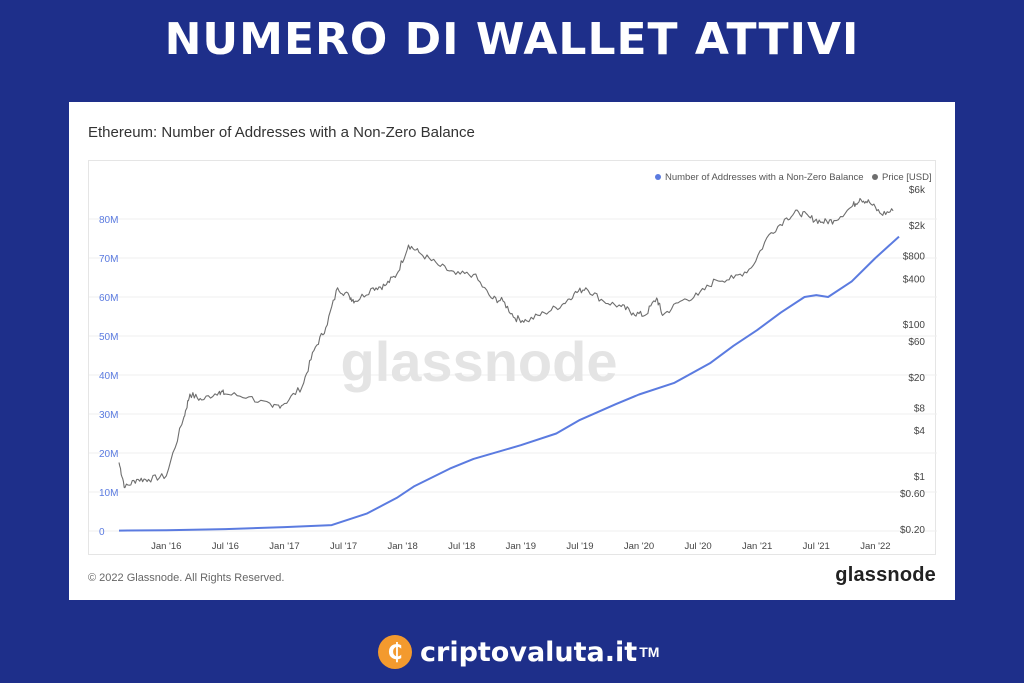 This screenshot has height=683, width=1024. Describe the element at coordinates (885, 575) in the screenshot. I see `glassnode-logo: glassnode` at that location.